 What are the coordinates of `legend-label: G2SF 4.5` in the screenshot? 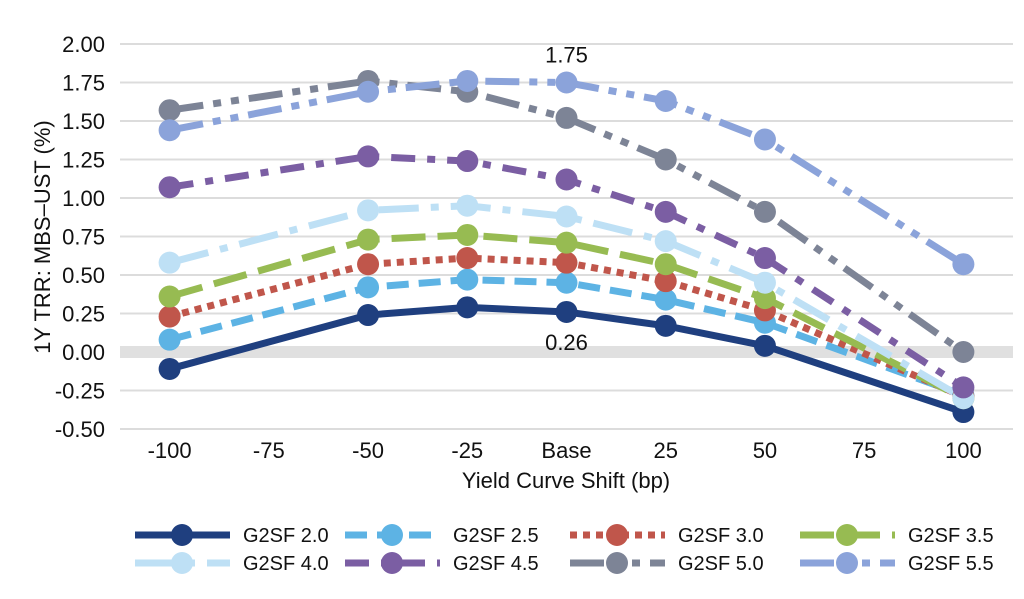 It's located at (496, 564).